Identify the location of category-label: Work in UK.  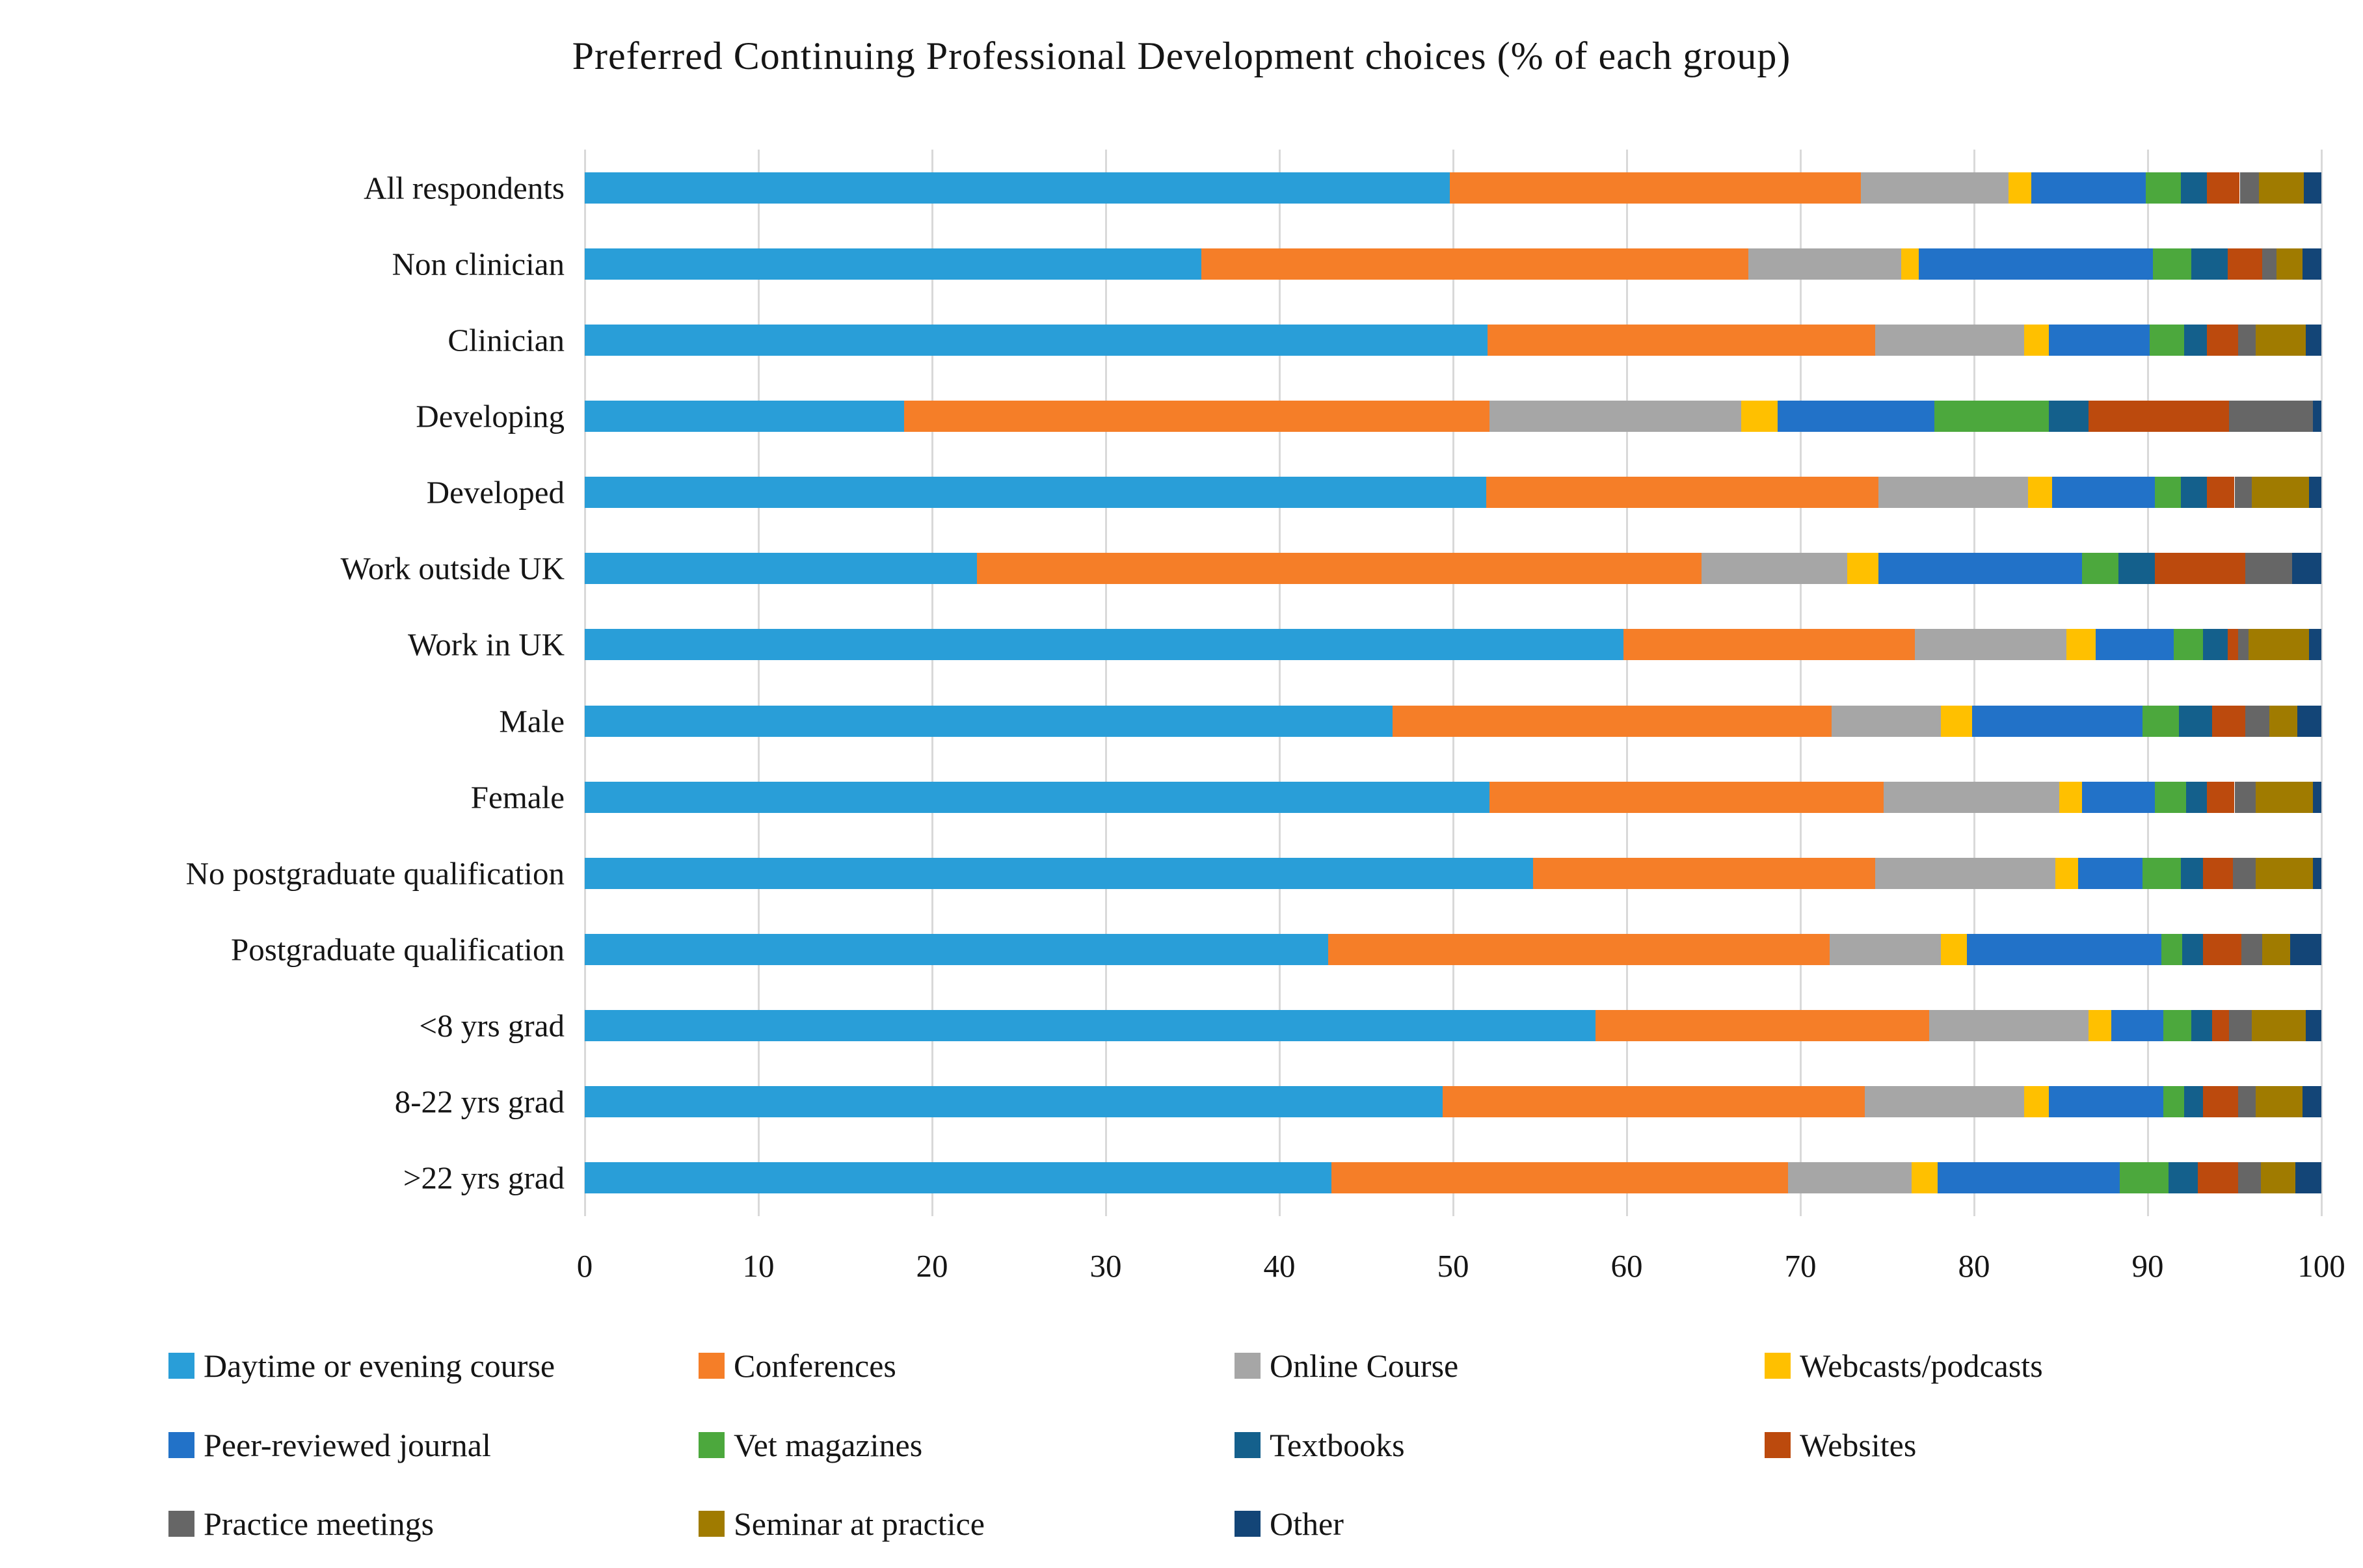
(486, 645).